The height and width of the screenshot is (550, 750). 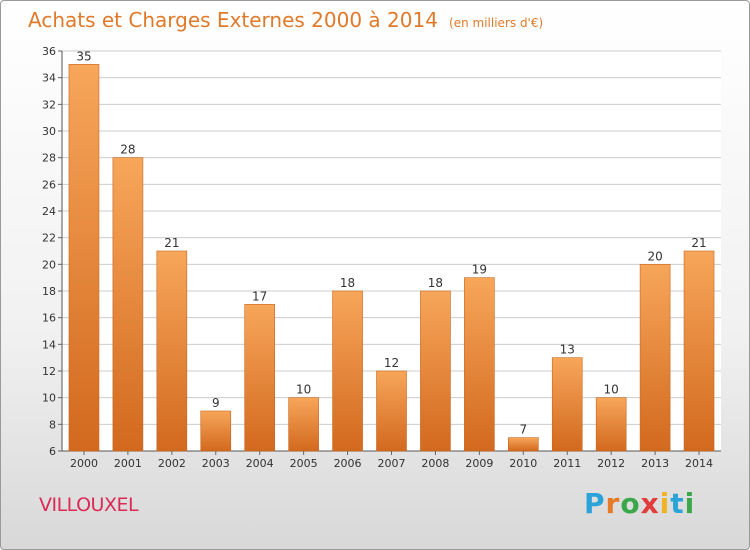 What do you see at coordinates (650, 503) in the screenshot?
I see `logo-letter: x` at bounding box center [650, 503].